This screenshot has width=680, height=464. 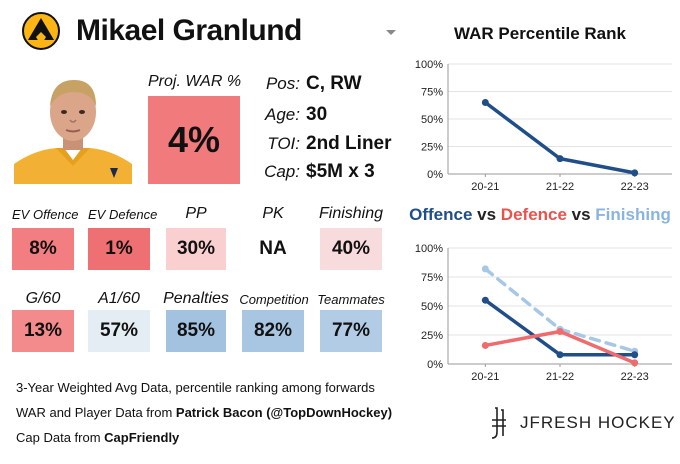 What do you see at coordinates (560, 137) in the screenshot?
I see `series-line-war` at bounding box center [560, 137].